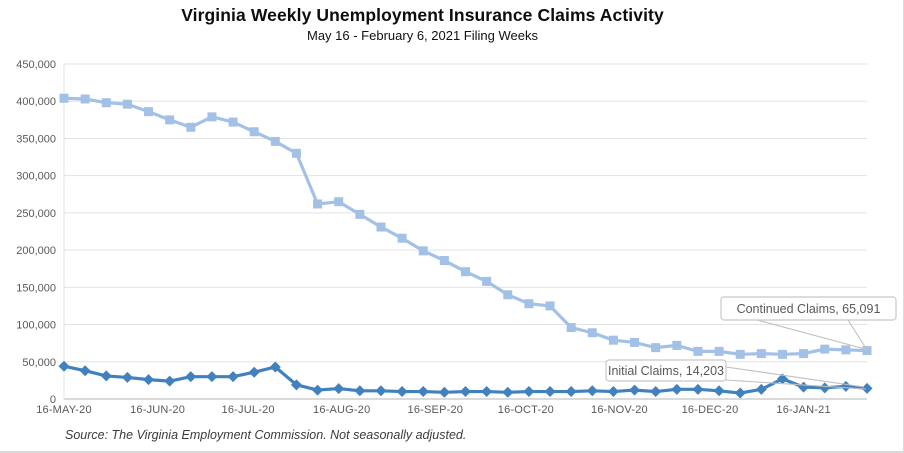  Describe the element at coordinates (36, 214) in the screenshot. I see `y-tick-label: 250,000` at that location.